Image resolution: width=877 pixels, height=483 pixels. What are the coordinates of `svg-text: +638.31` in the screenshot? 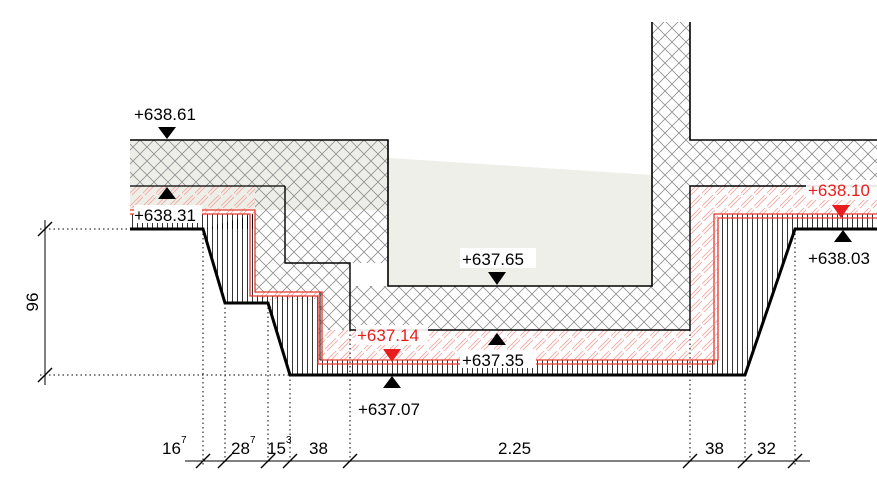 It's located at (165, 215).